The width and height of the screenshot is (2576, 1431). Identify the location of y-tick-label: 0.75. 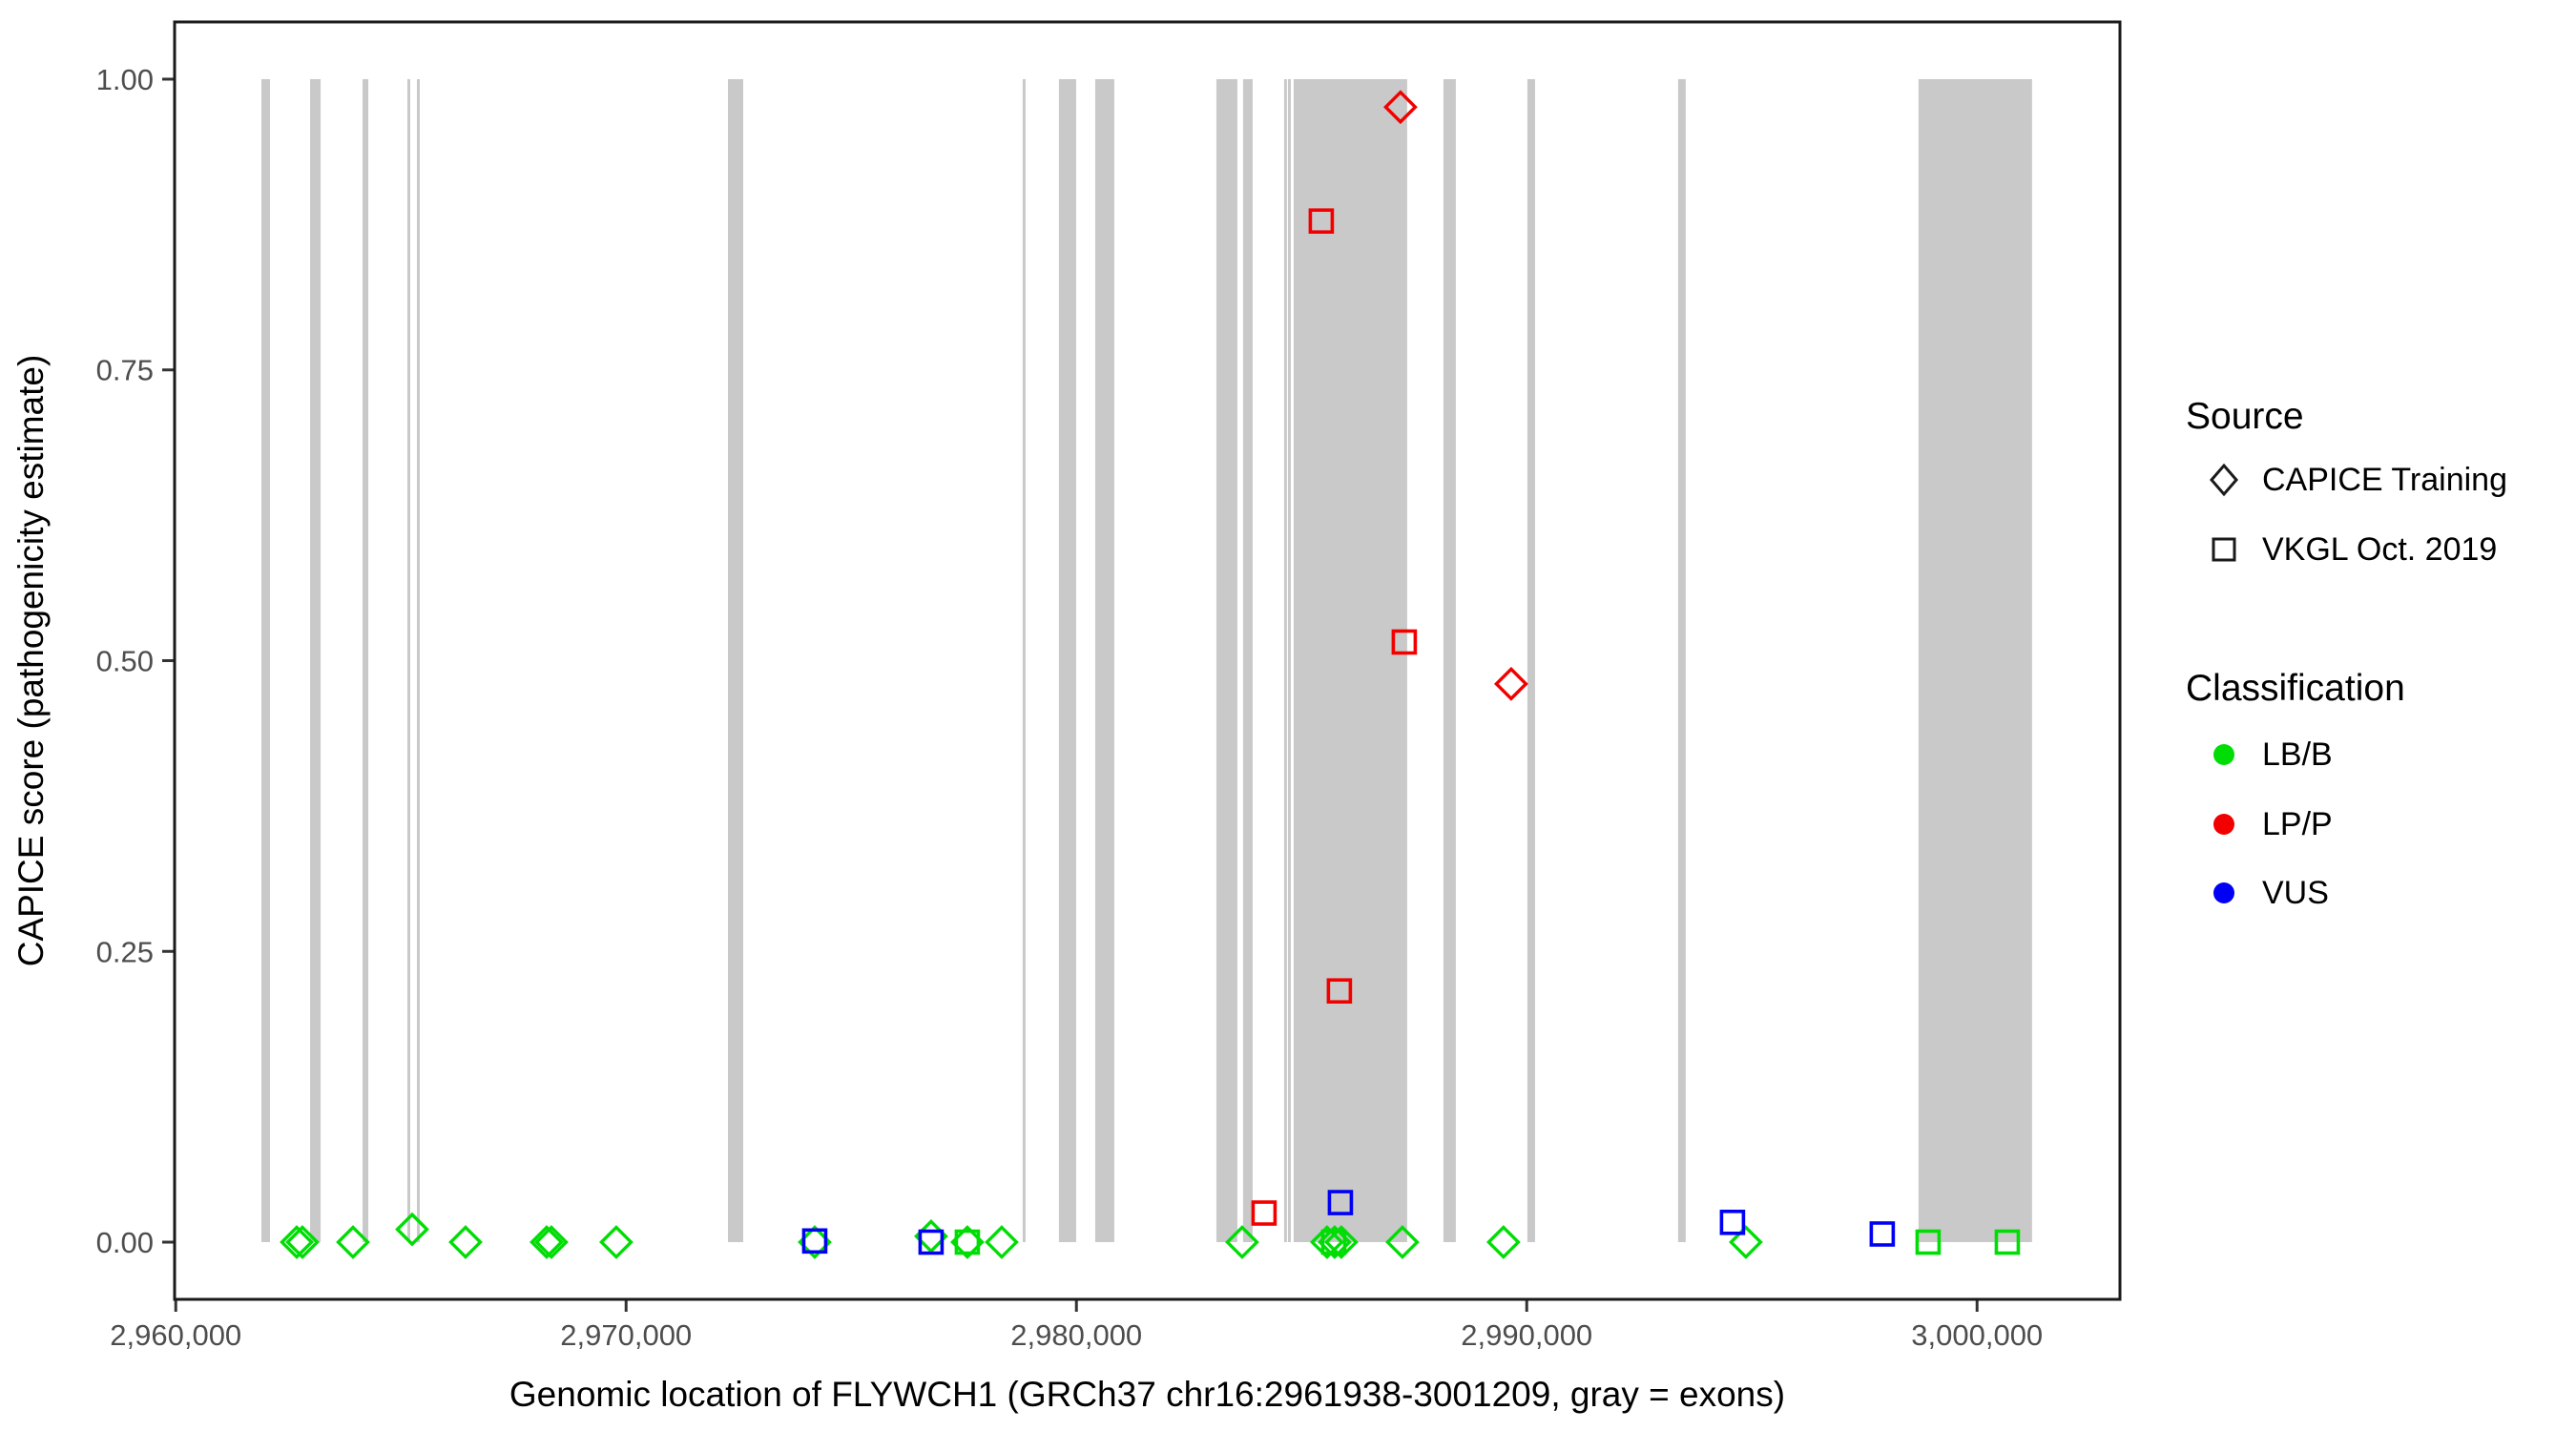
(125, 370).